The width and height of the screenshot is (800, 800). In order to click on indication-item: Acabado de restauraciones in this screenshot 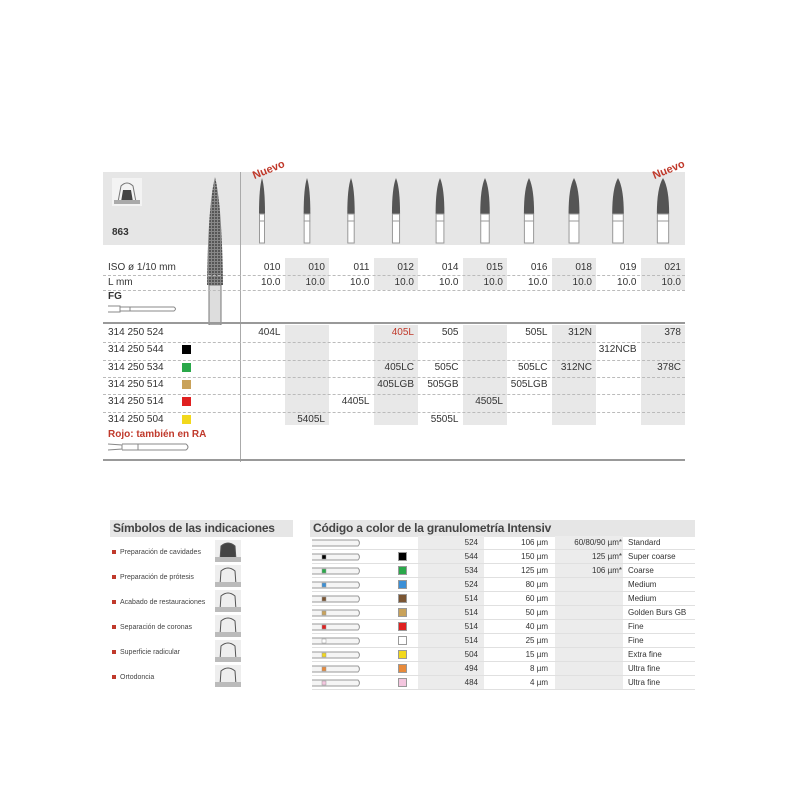, I will do `click(158, 602)`.